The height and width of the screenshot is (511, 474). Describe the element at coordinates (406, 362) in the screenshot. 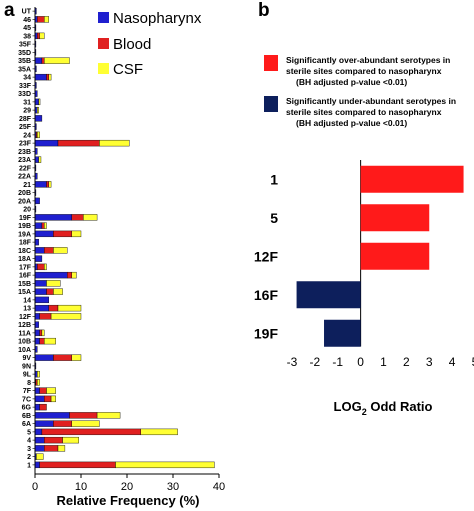

I see `x-tick-label: 2` at that location.